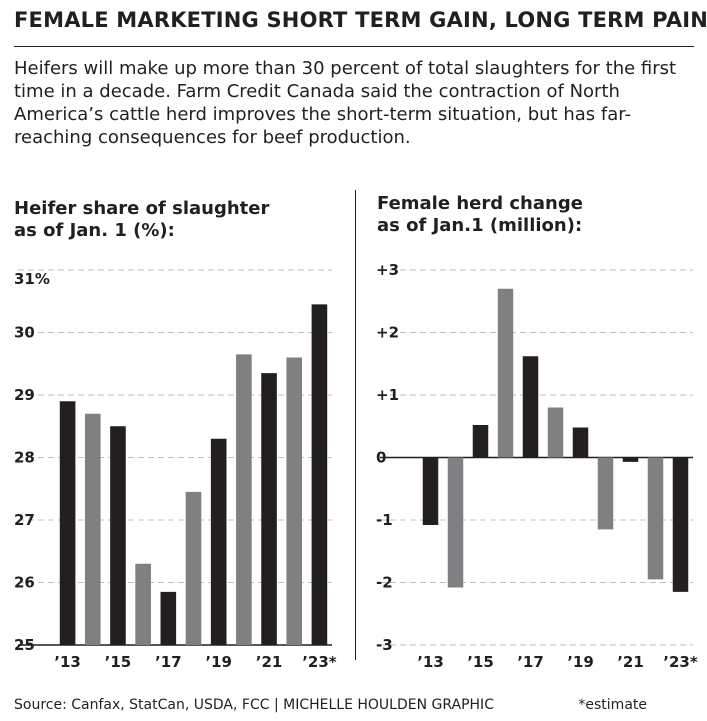 This screenshot has width=707, height=721. What do you see at coordinates (355, 425) in the screenshot?
I see `chart-divider` at bounding box center [355, 425].